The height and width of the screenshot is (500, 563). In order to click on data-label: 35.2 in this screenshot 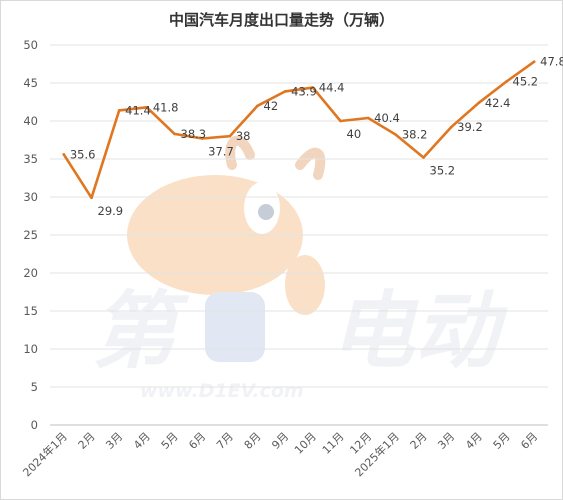, I will do `click(443, 170)`.